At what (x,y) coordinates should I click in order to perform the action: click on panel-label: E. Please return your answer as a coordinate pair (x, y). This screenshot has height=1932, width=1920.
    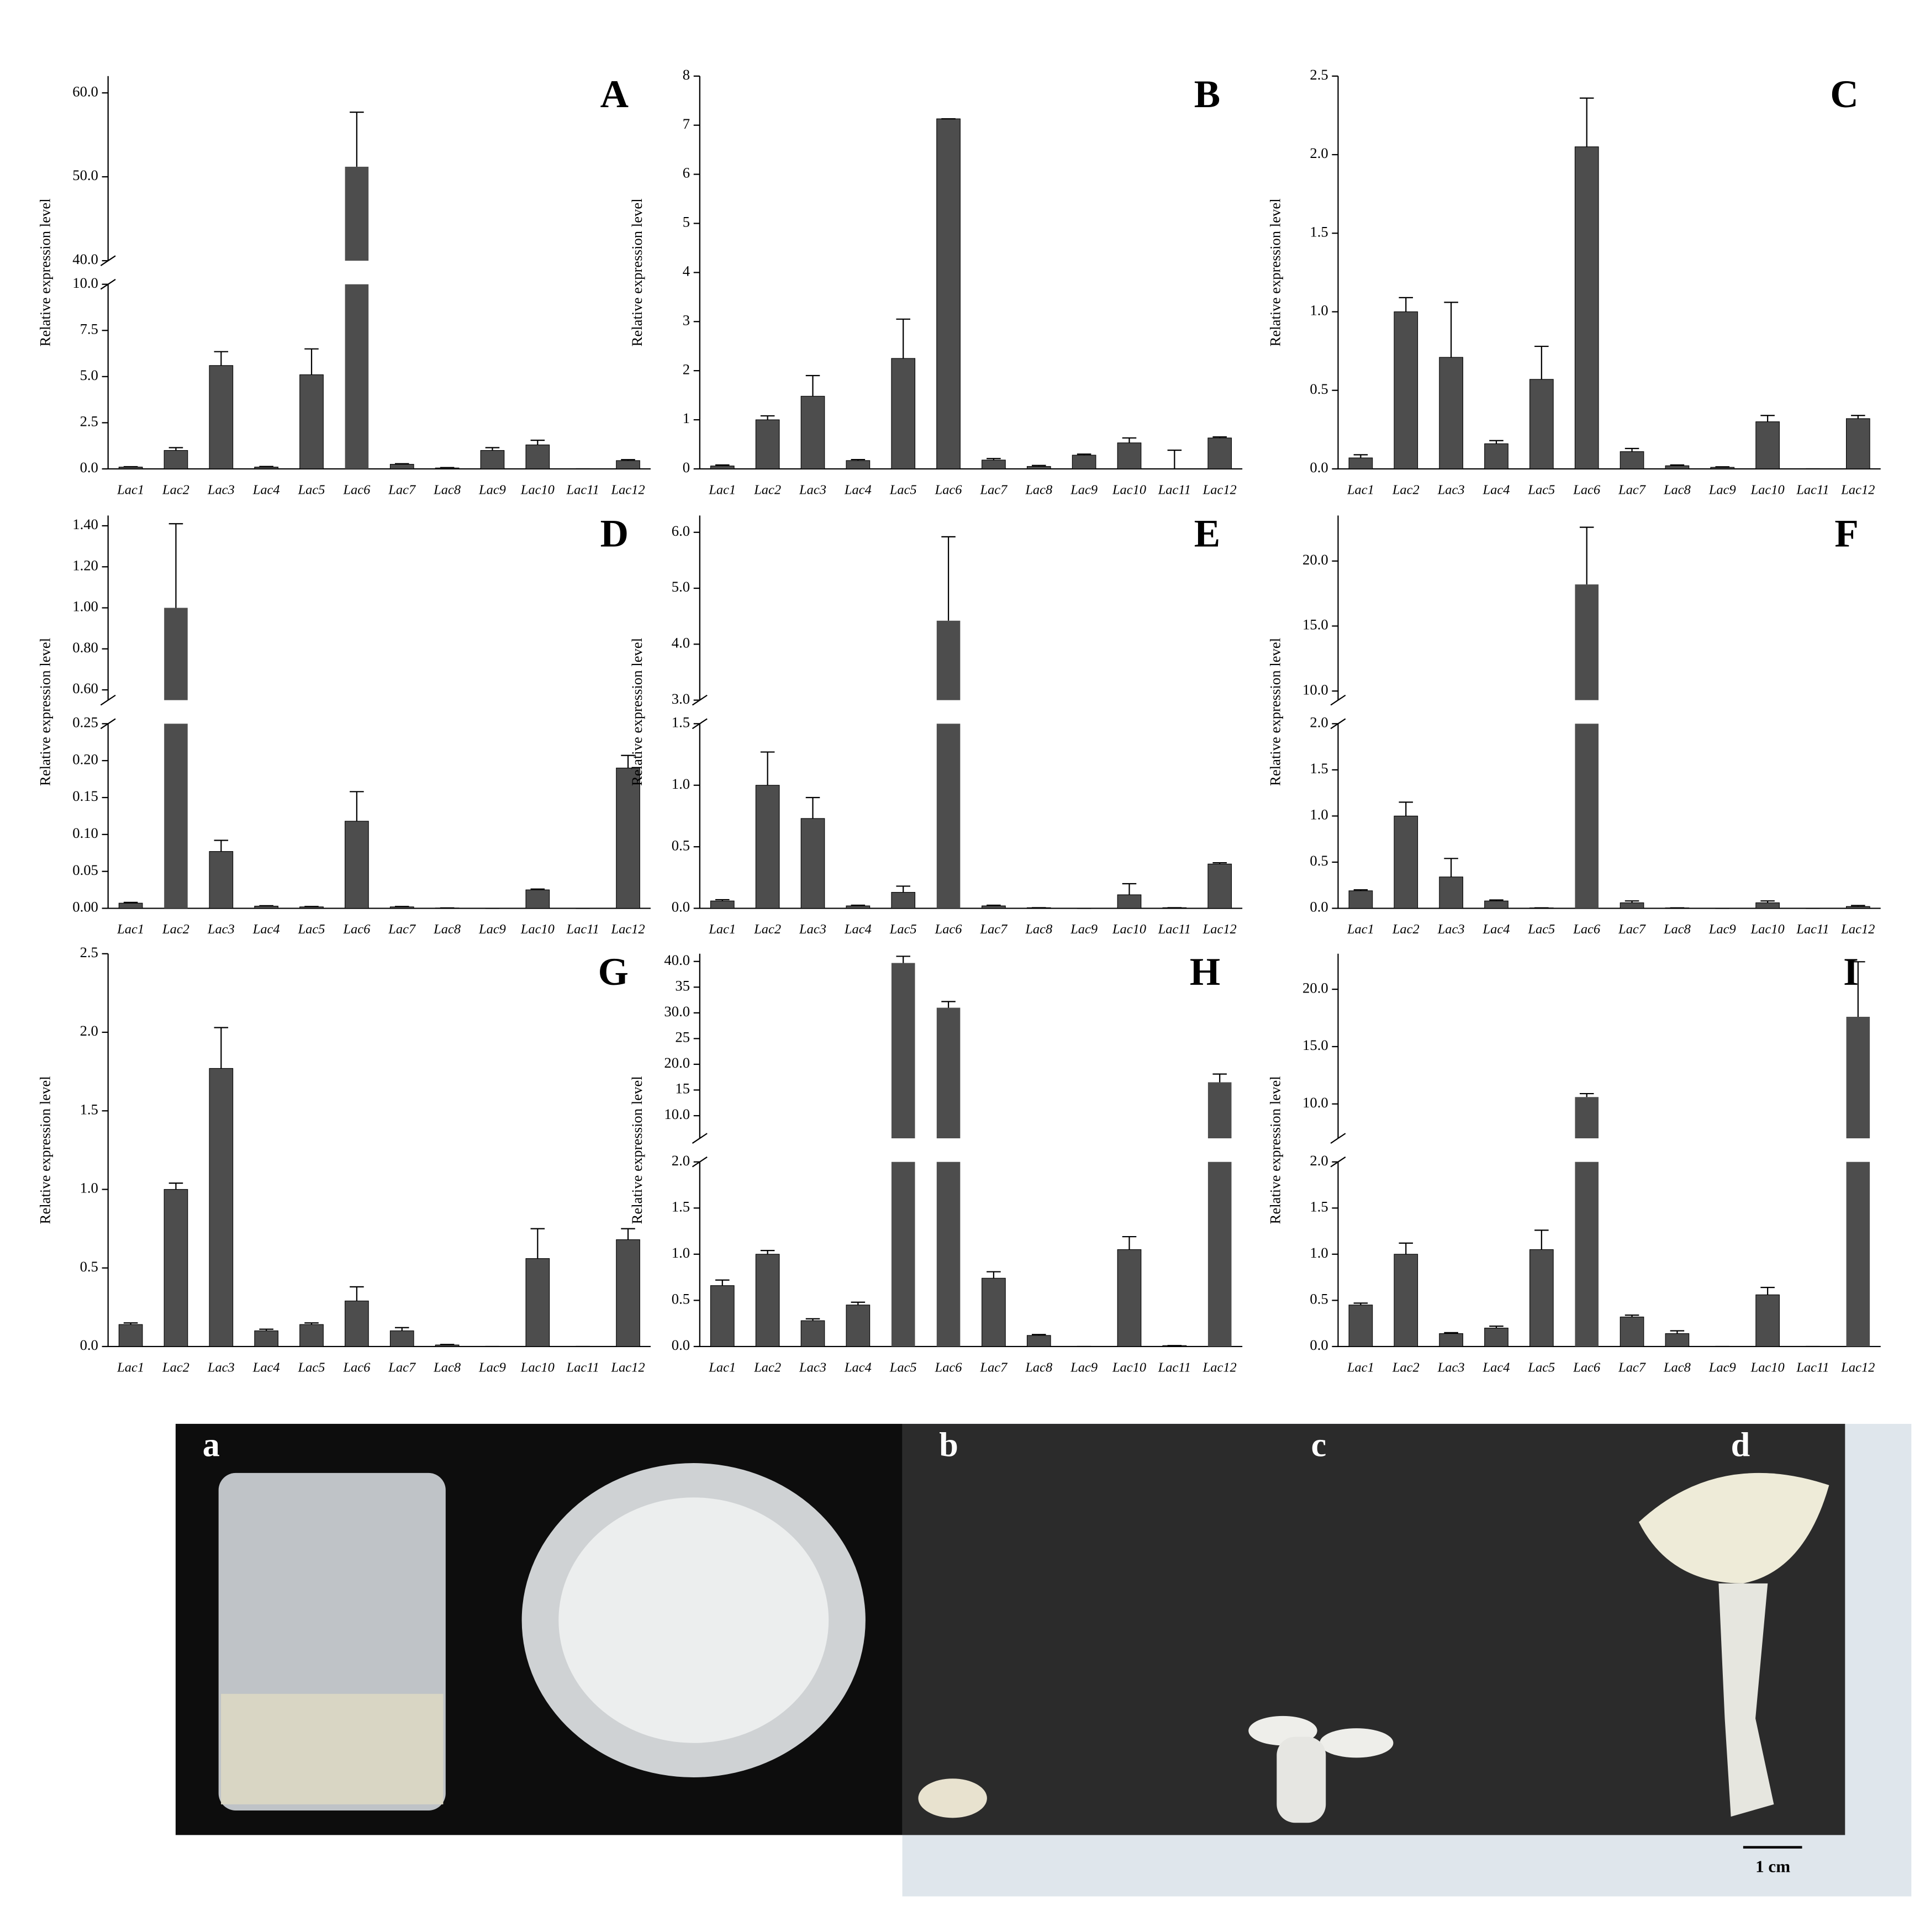
    Looking at the image, I should click on (1207, 534).